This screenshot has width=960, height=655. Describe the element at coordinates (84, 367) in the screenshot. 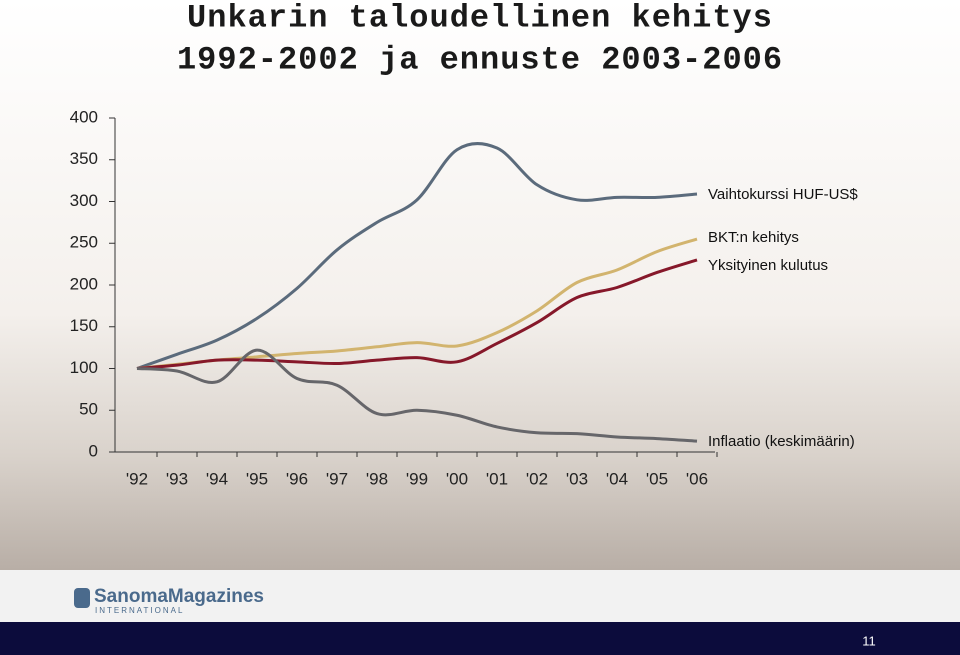

I see `y-tick-label: 100` at that location.